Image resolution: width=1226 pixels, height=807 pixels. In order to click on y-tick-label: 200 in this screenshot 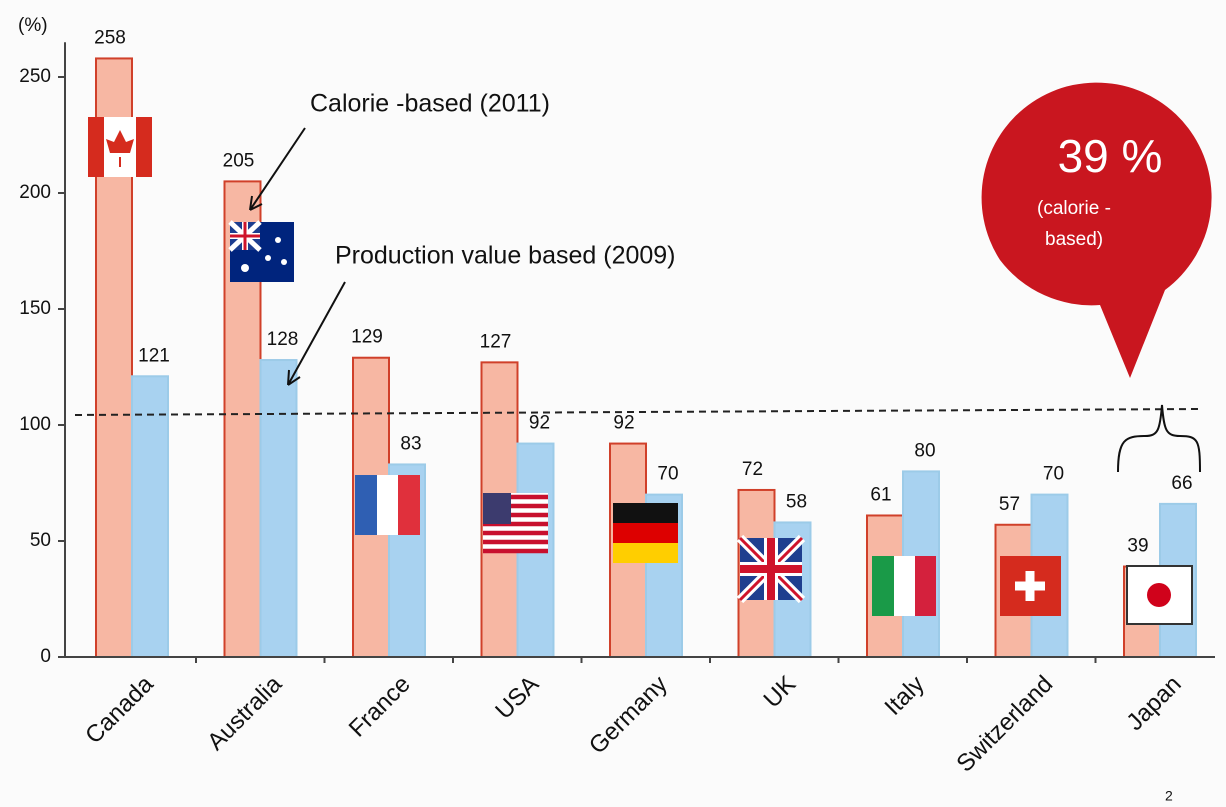, I will do `click(35, 192)`.